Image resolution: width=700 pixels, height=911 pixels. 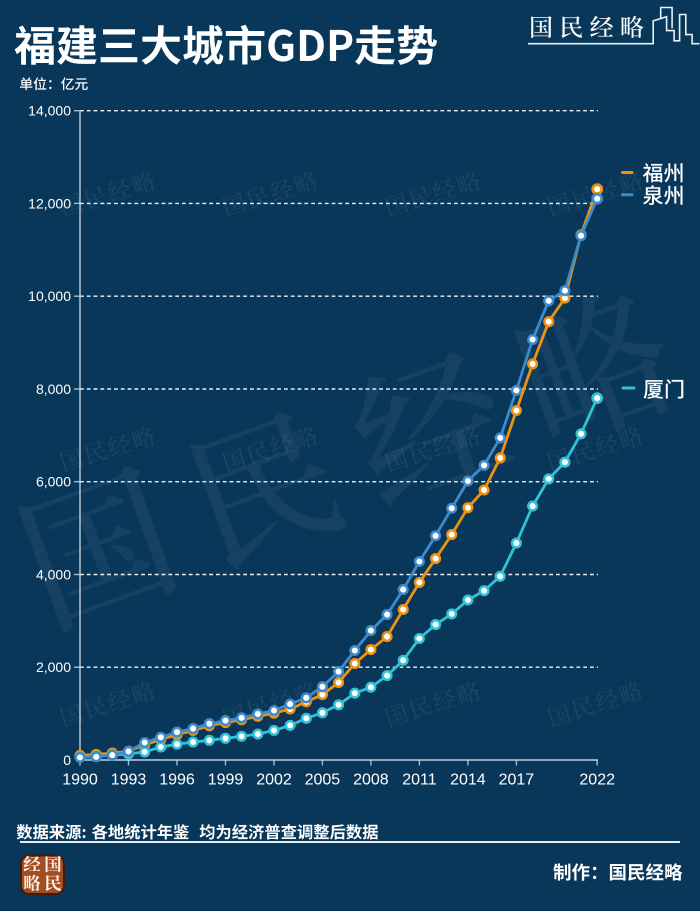 What do you see at coordinates (53, 389) in the screenshot?
I see `svg-text: 8,000` at bounding box center [53, 389].